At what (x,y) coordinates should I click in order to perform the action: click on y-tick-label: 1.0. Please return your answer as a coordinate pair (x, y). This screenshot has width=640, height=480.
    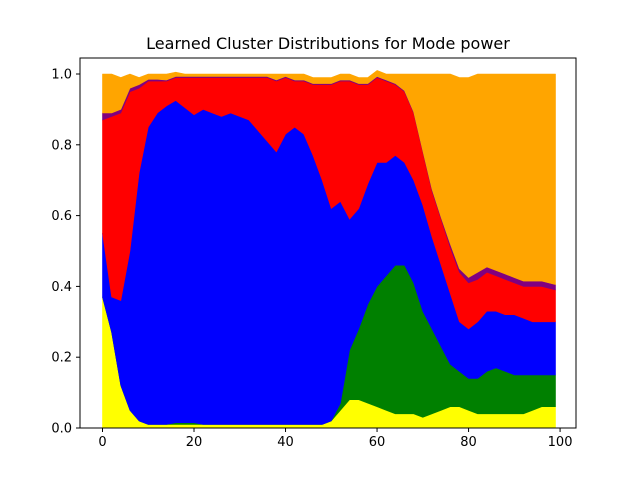
    Looking at the image, I should click on (61, 75).